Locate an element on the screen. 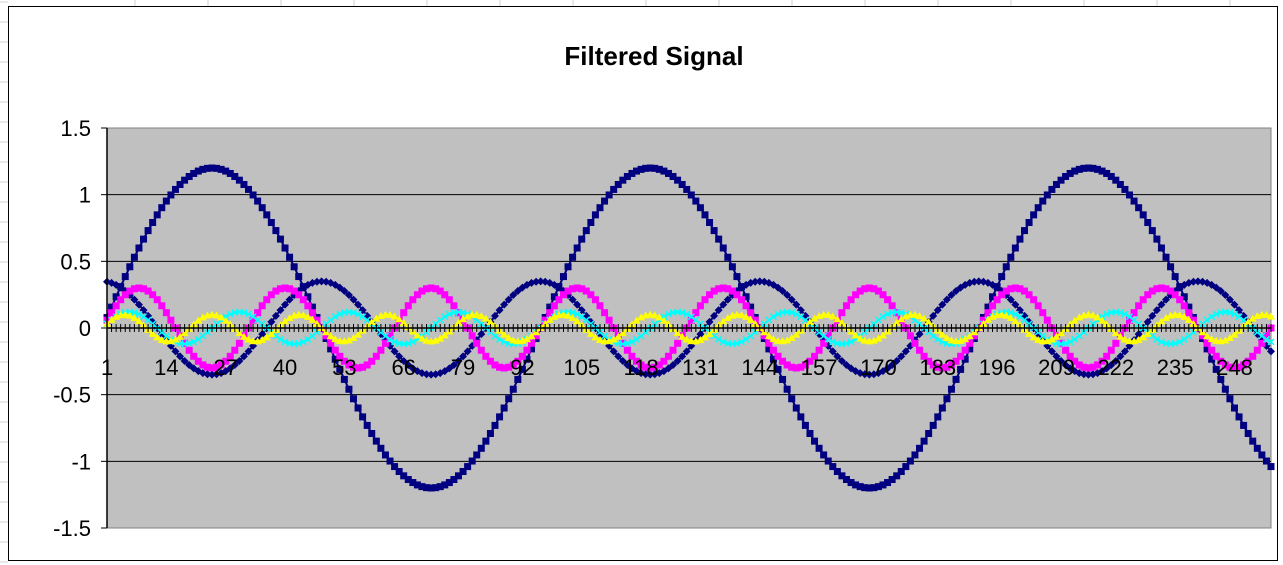 The image size is (1283, 565). x-tick-label: 105 is located at coordinates (581, 367).